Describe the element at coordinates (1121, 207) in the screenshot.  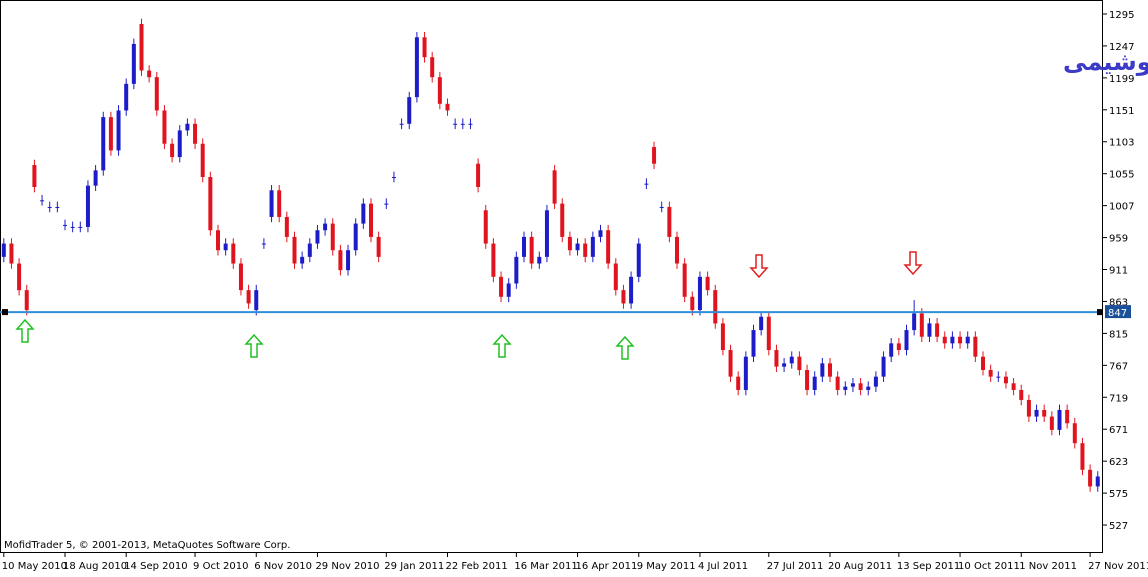
I see `y-tick-label: 1007` at that location.